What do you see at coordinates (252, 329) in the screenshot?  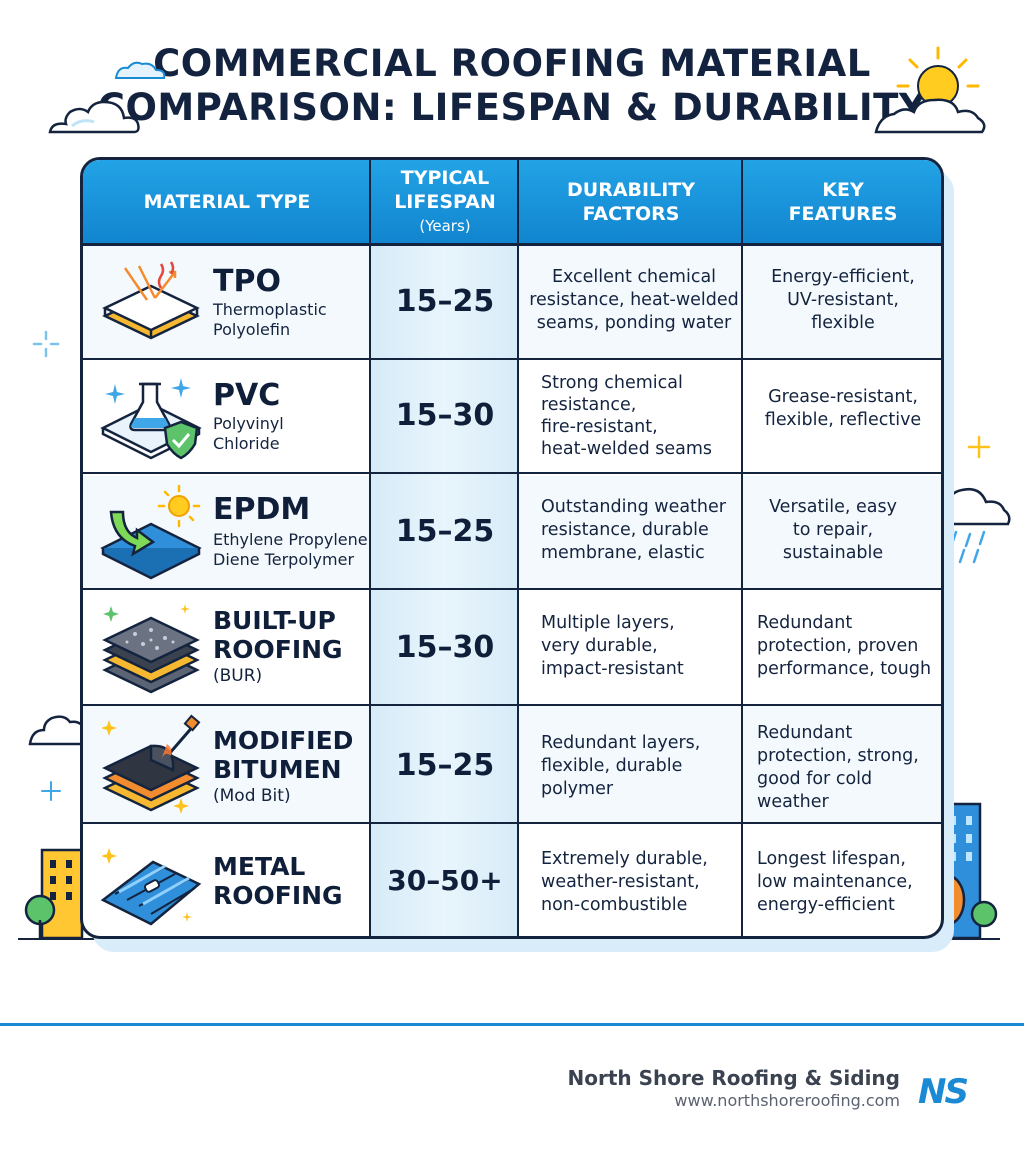 I see `material-full-name: Polyolefin` at bounding box center [252, 329].